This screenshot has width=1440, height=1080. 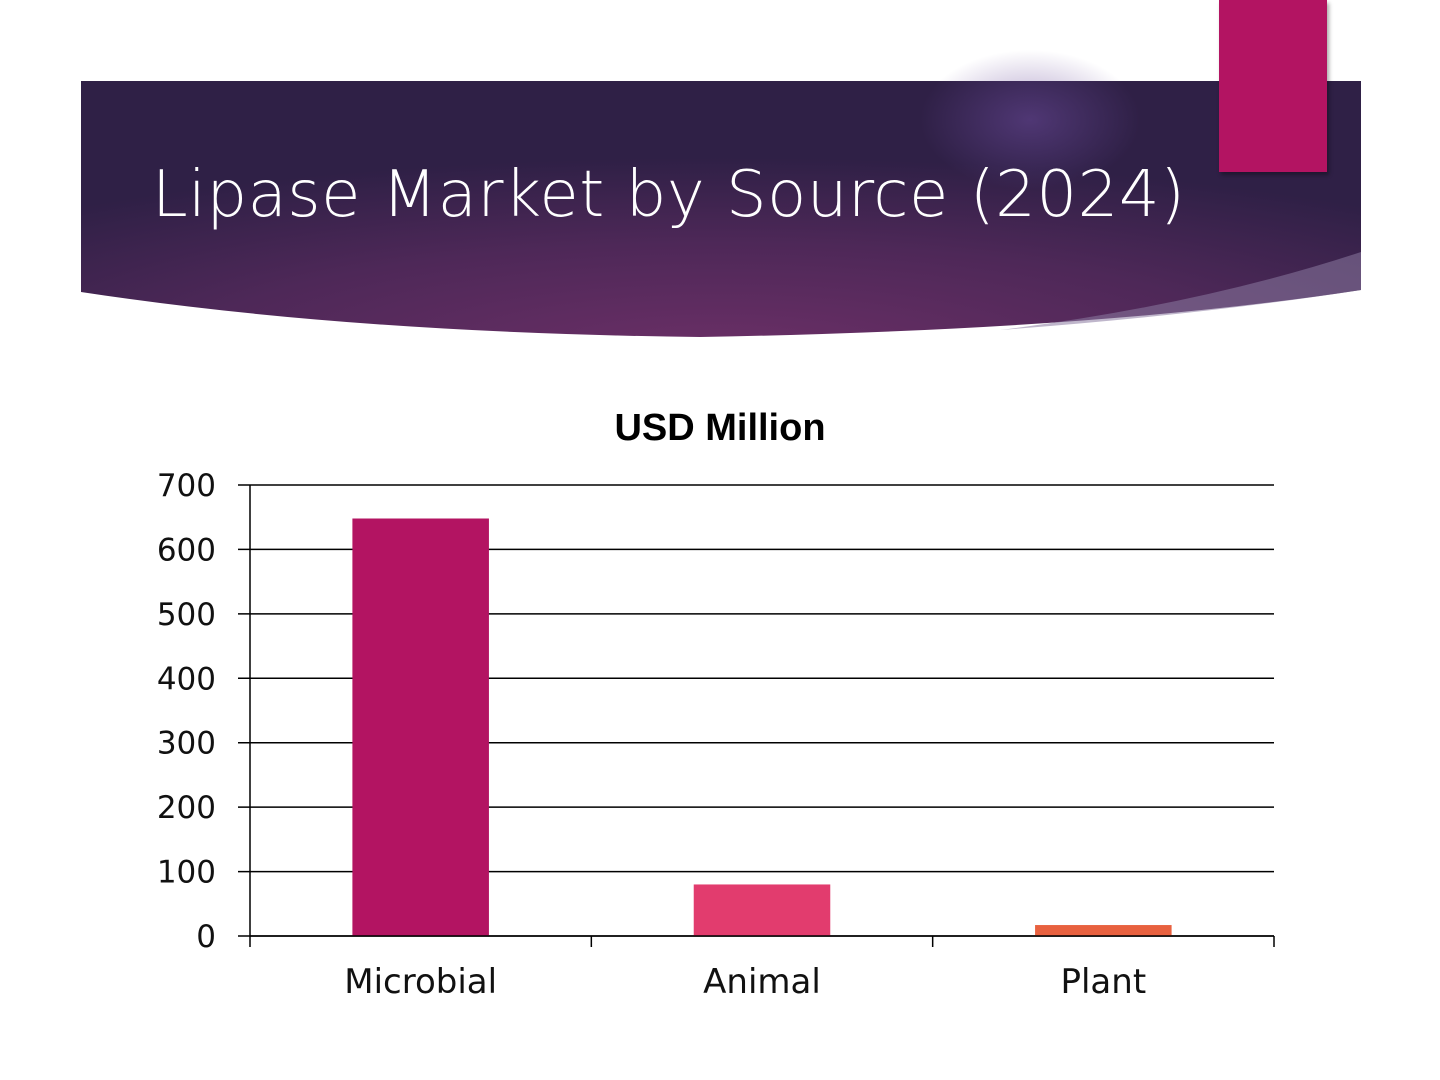 I want to click on y-tick-label: 200, so click(x=186, y=808).